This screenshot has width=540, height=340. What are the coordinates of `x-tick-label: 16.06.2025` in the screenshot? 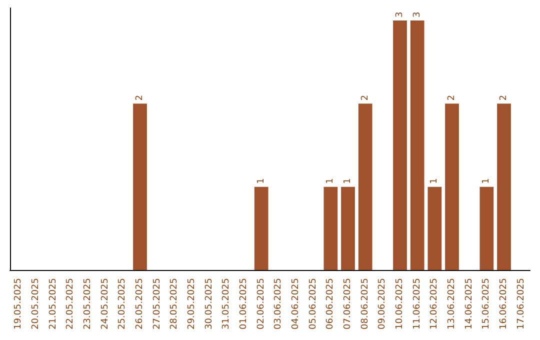 It's located at (504, 304).